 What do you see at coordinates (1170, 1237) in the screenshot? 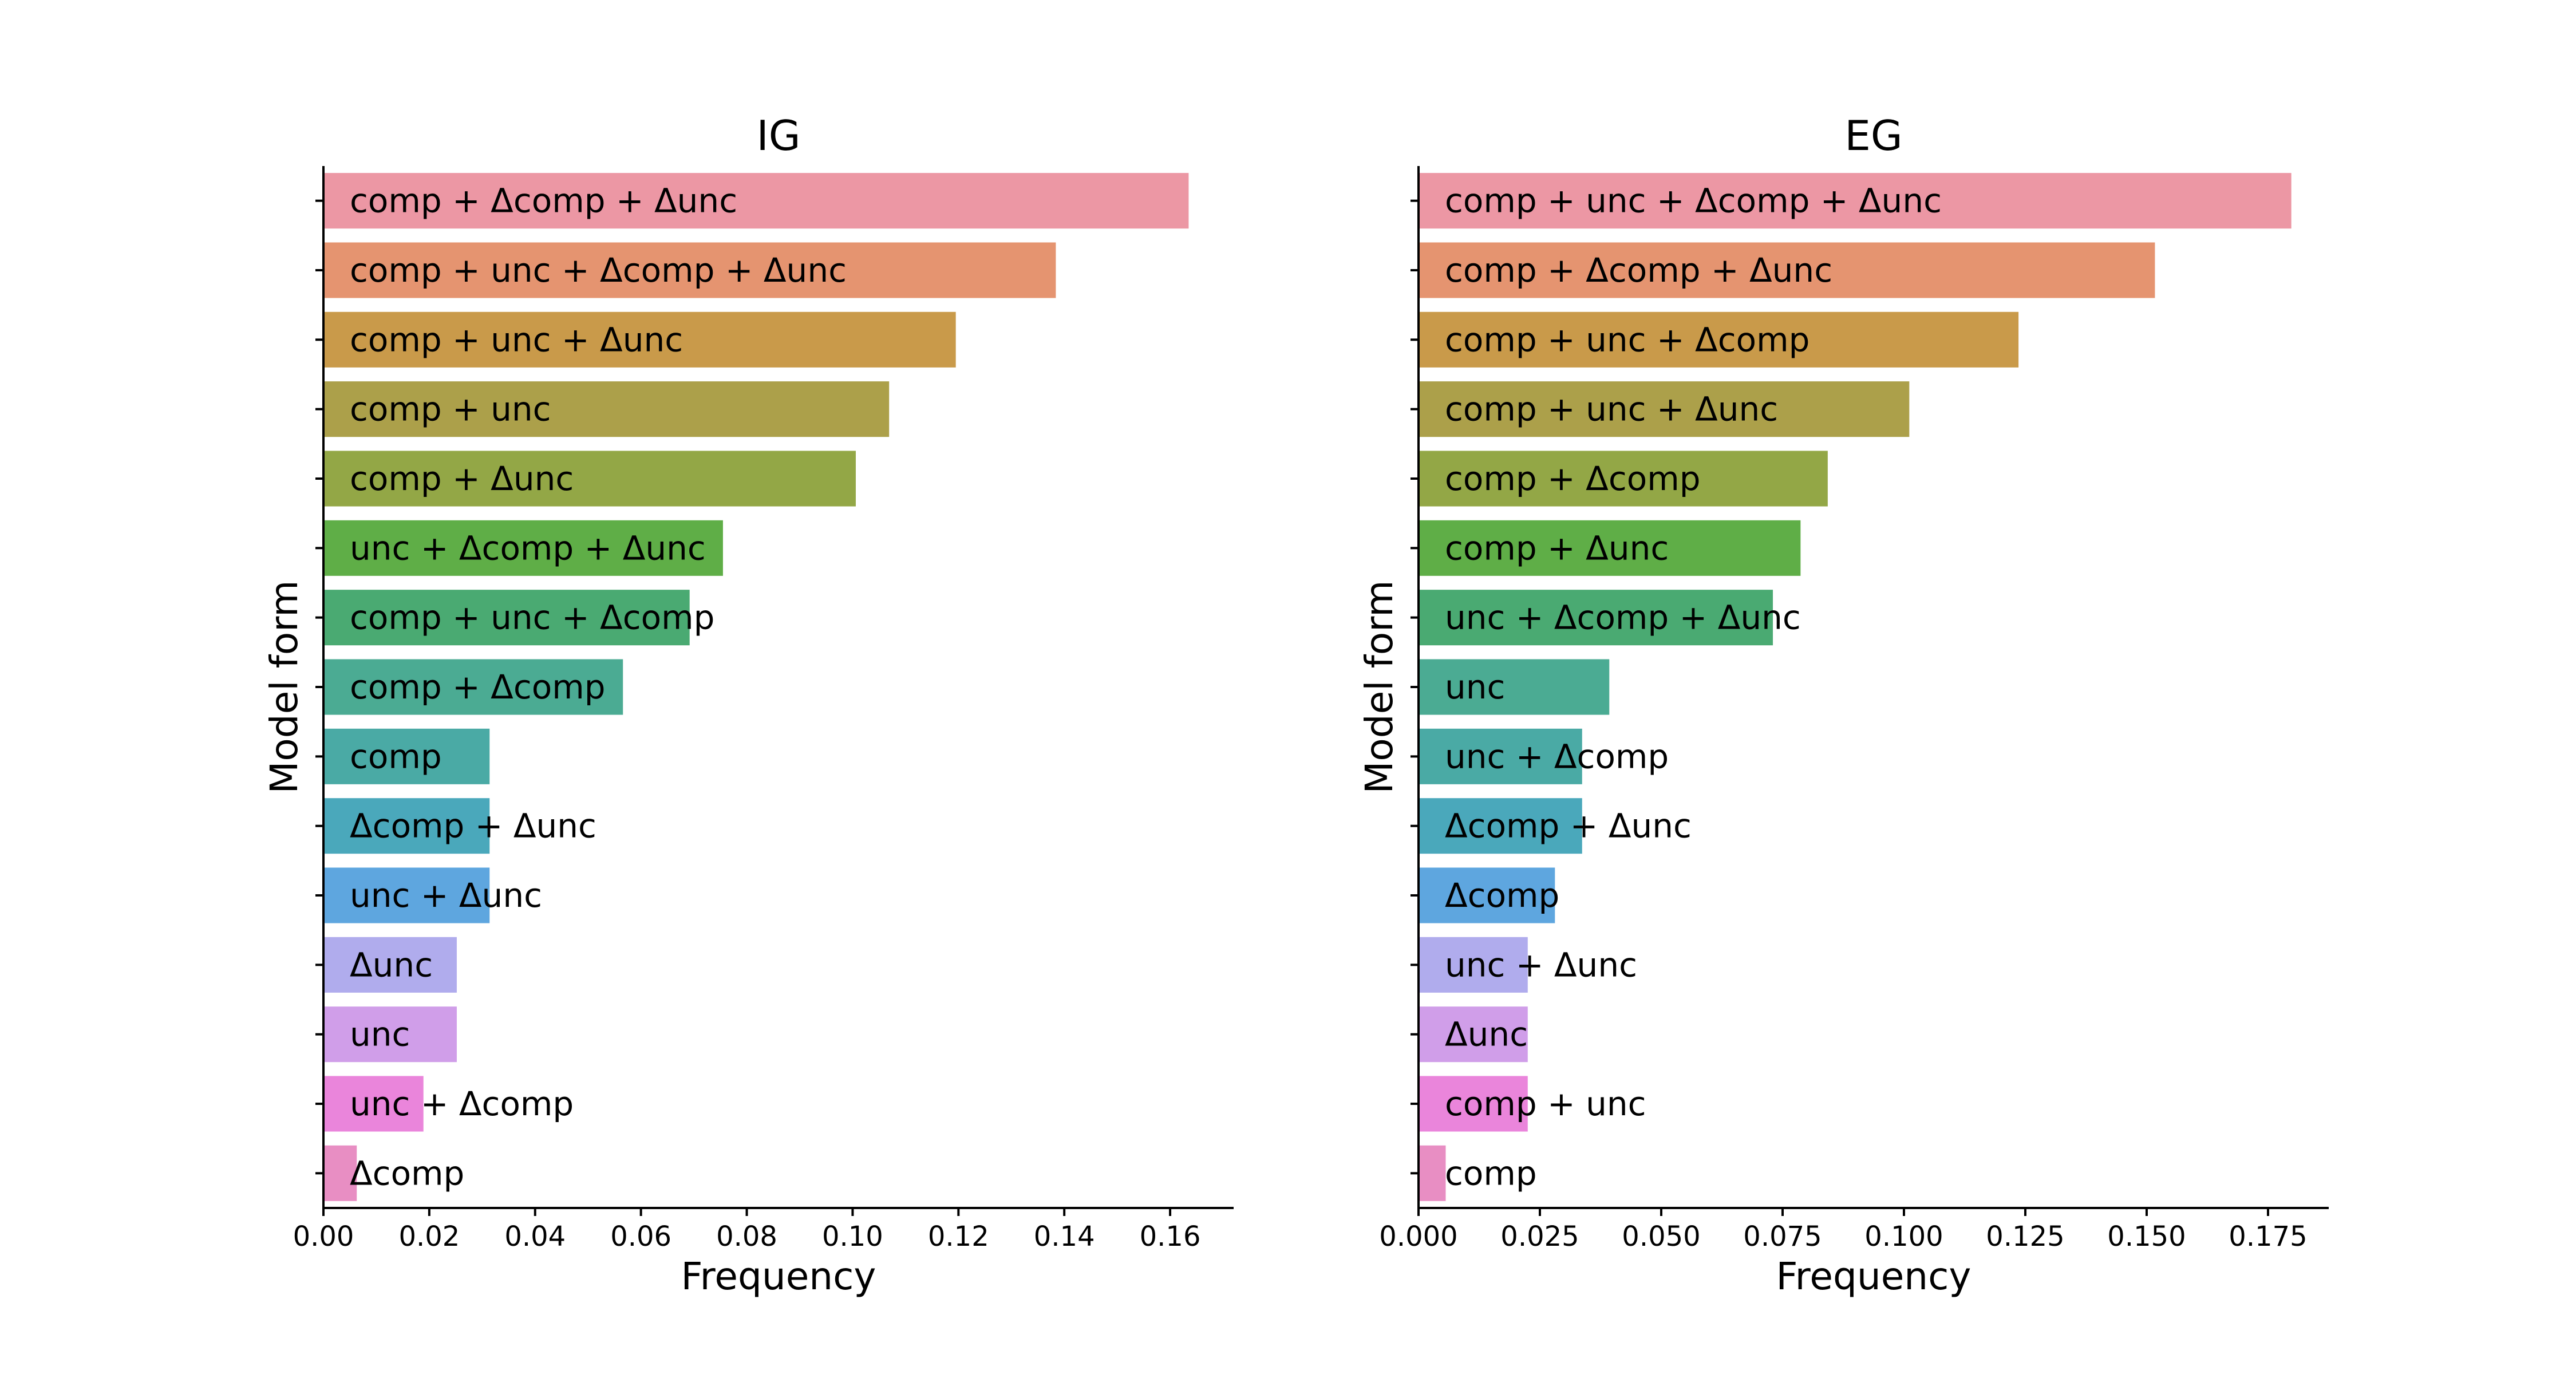
I see `x-tick-label: 0.16` at bounding box center [1170, 1237].